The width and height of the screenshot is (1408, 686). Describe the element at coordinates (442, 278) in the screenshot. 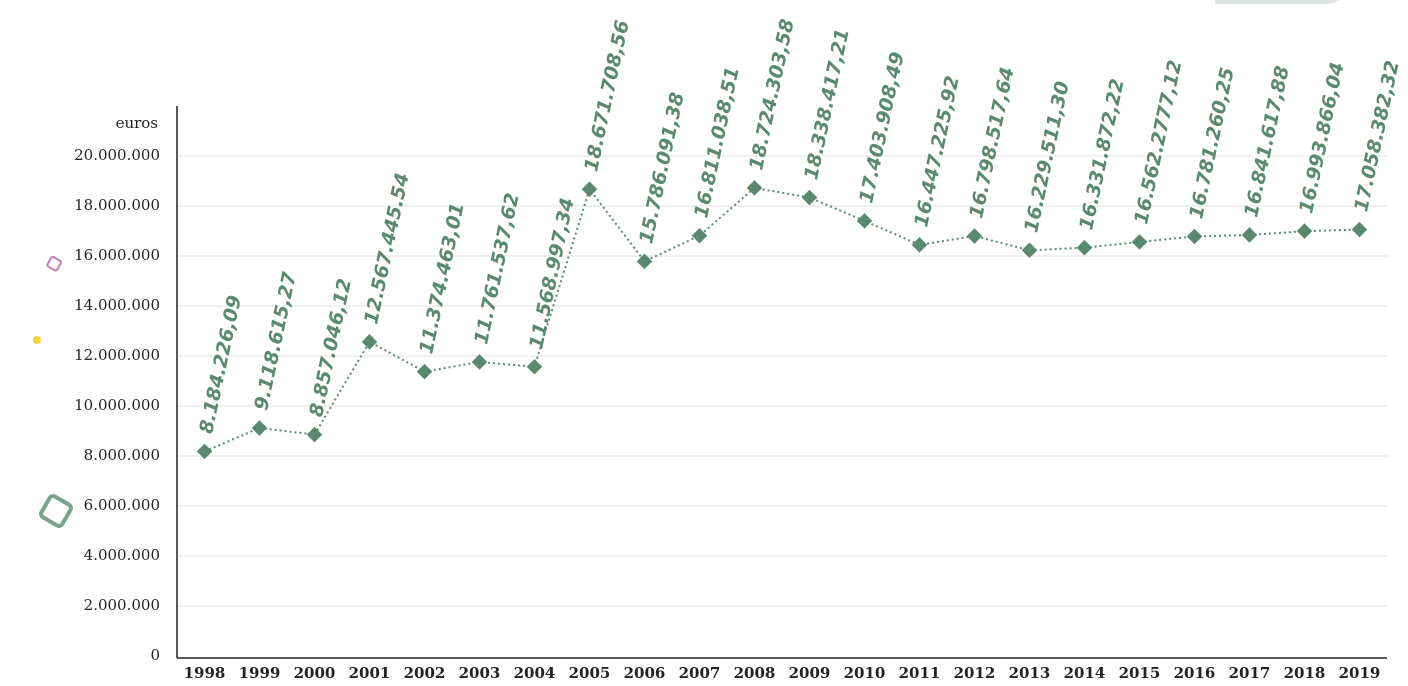

I see `value-label: 11.374.463,01` at that location.